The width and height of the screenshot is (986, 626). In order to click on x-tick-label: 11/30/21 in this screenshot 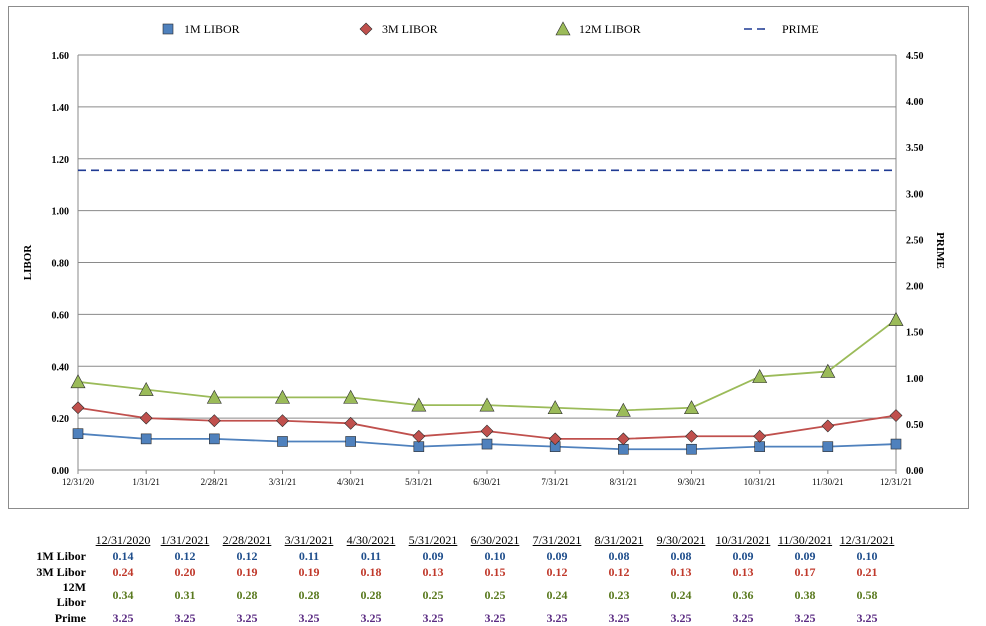, I will do `click(828, 482)`.